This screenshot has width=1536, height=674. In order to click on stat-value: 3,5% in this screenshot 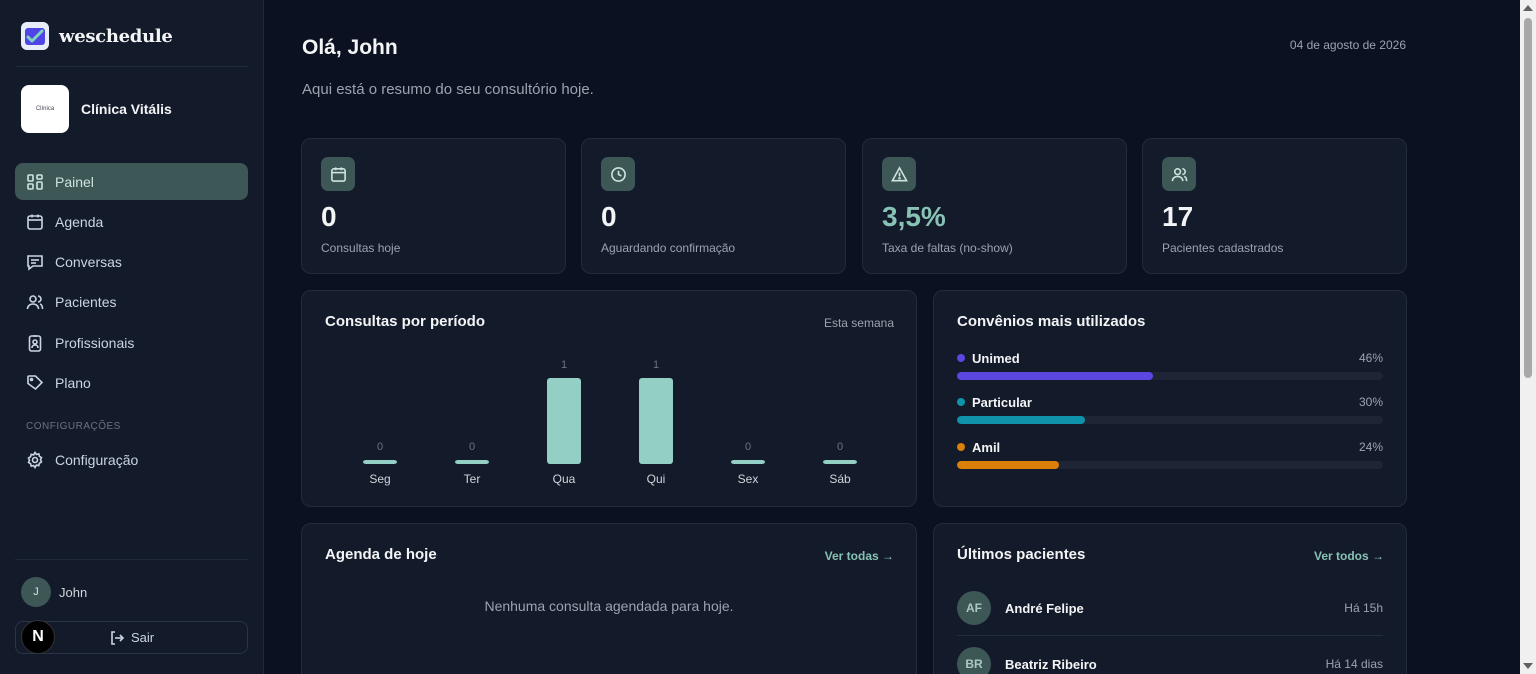, I will do `click(914, 216)`.